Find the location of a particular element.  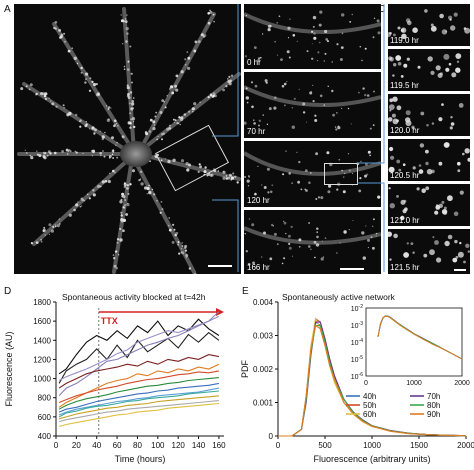

legend-label-80h: 80h is located at coordinates (433, 405).